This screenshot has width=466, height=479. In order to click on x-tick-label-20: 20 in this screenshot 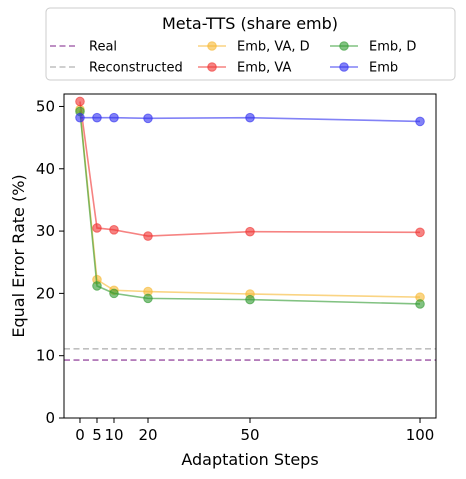, I will do `click(147, 435)`.